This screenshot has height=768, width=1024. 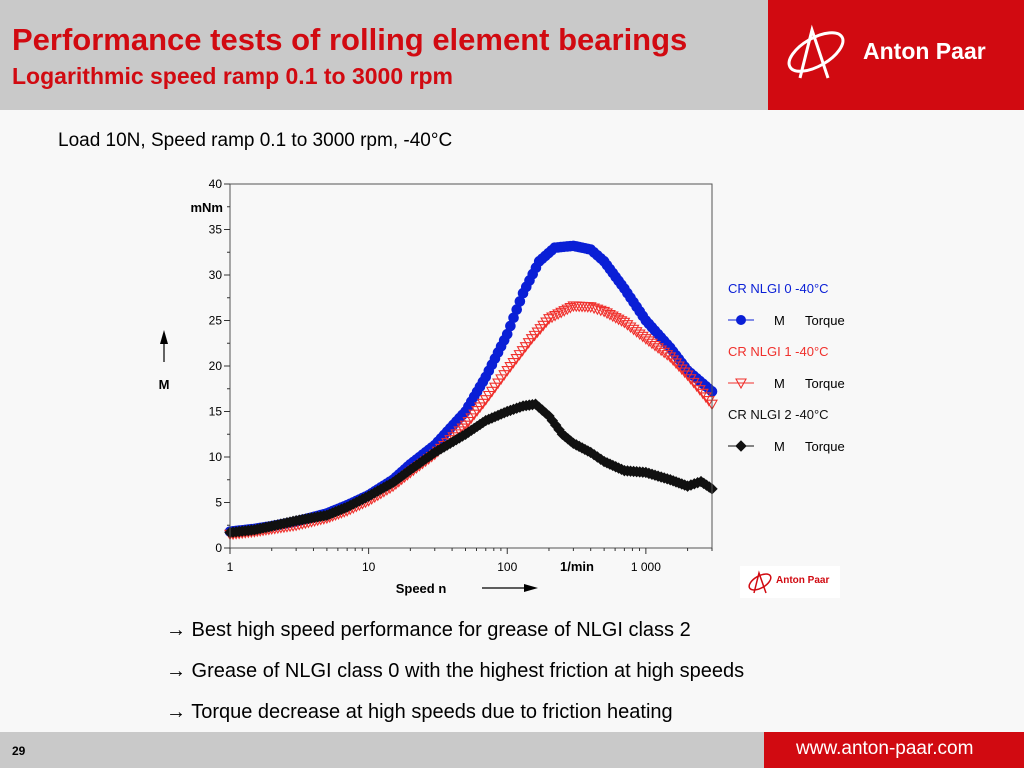 I want to click on y-tick-label: 20, so click(x=216, y=366).